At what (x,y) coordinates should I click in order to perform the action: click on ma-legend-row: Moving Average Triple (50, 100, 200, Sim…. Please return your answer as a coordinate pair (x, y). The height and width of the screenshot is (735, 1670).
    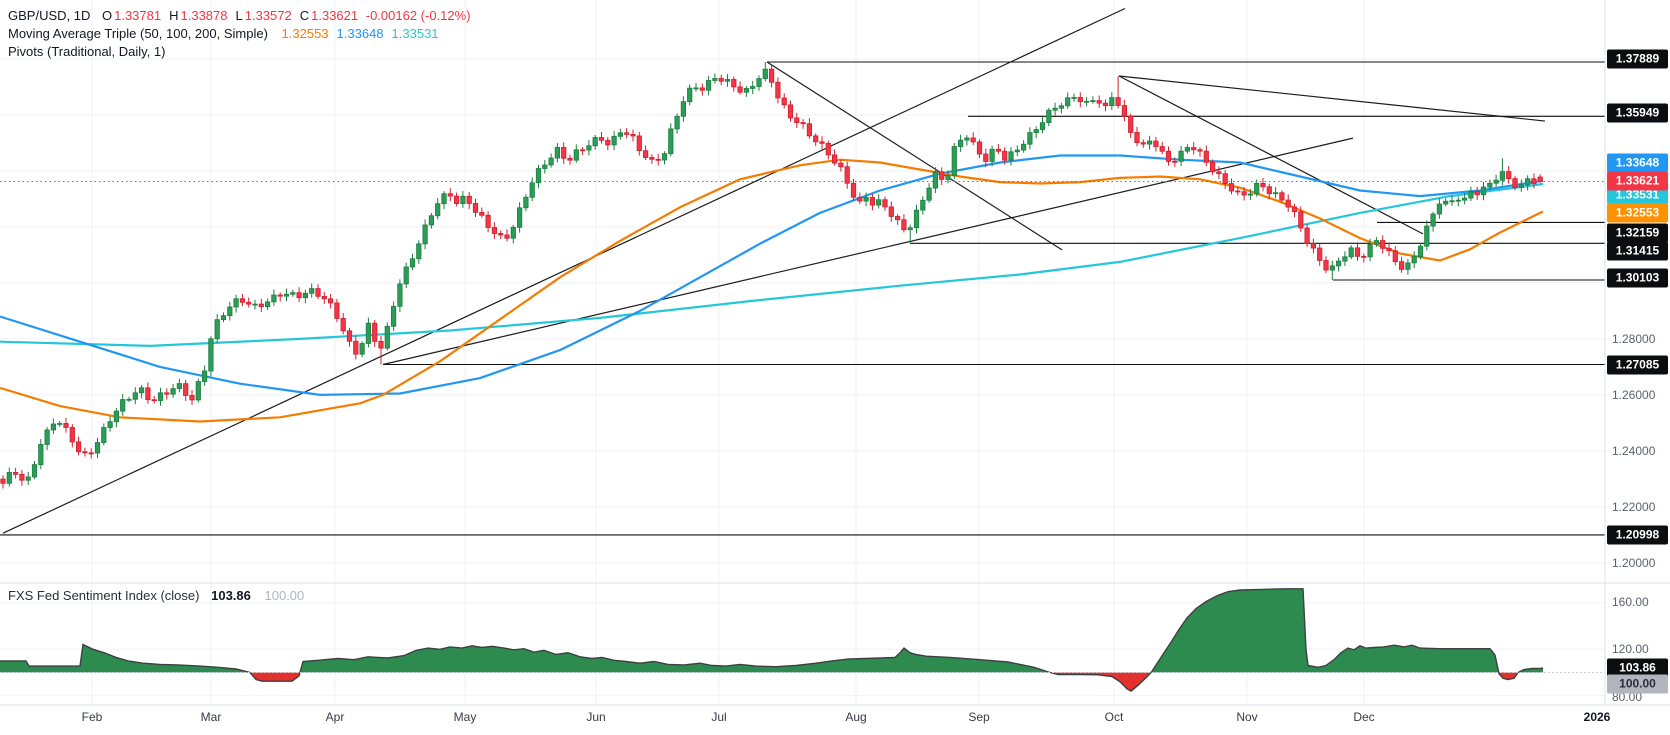
    Looking at the image, I should click on (228, 33).